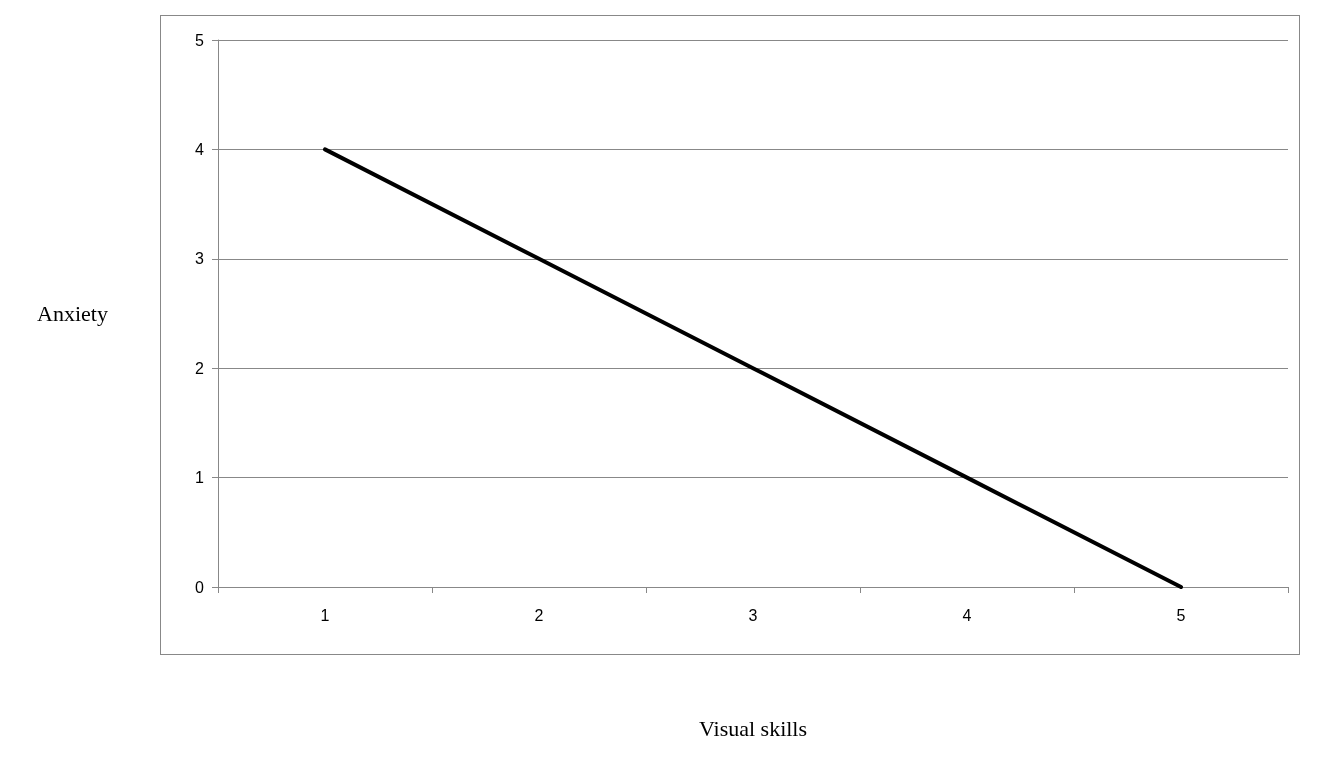  I want to click on x-tick-label: 3, so click(753, 615).